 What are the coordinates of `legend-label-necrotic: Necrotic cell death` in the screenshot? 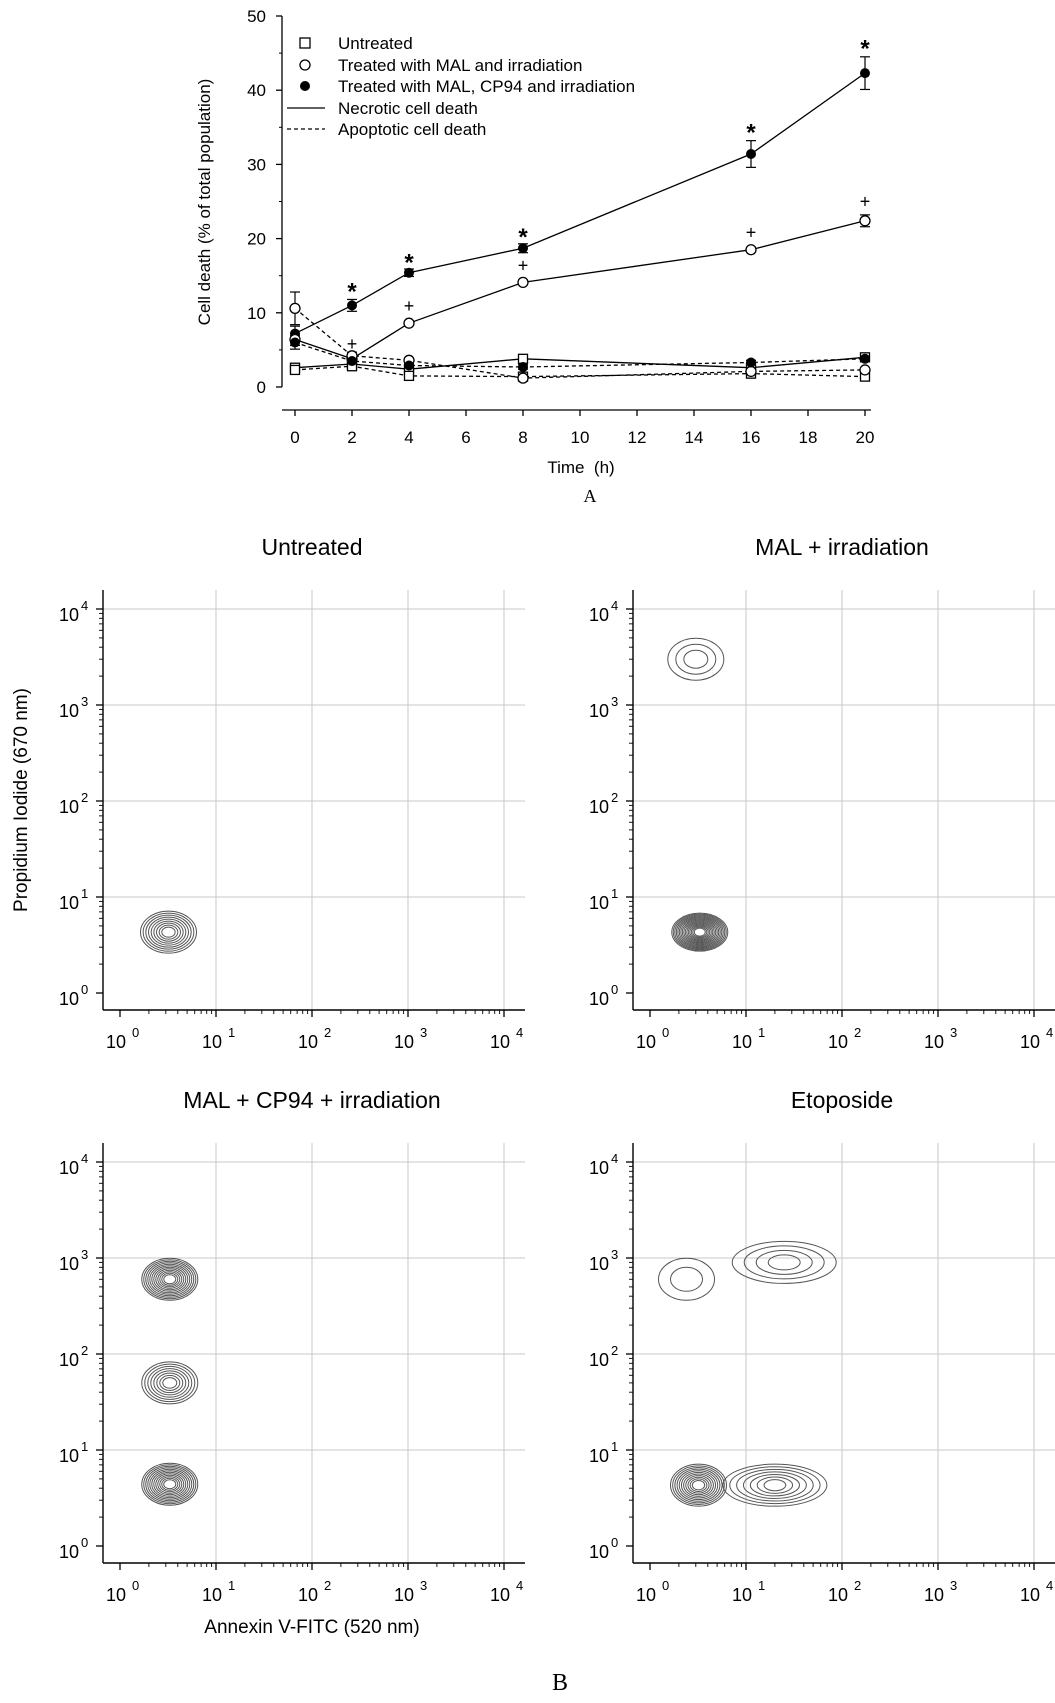 It's located at (408, 108).